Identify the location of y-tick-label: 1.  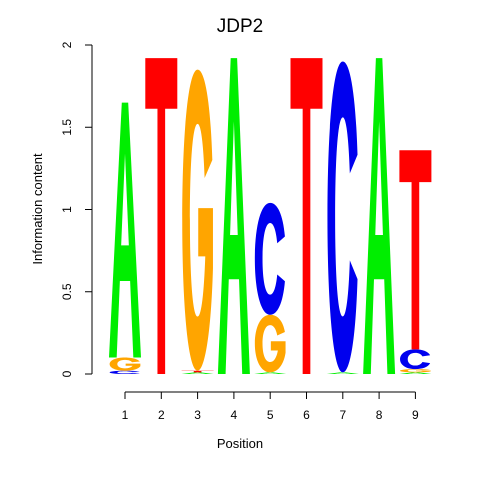
(67, 209).